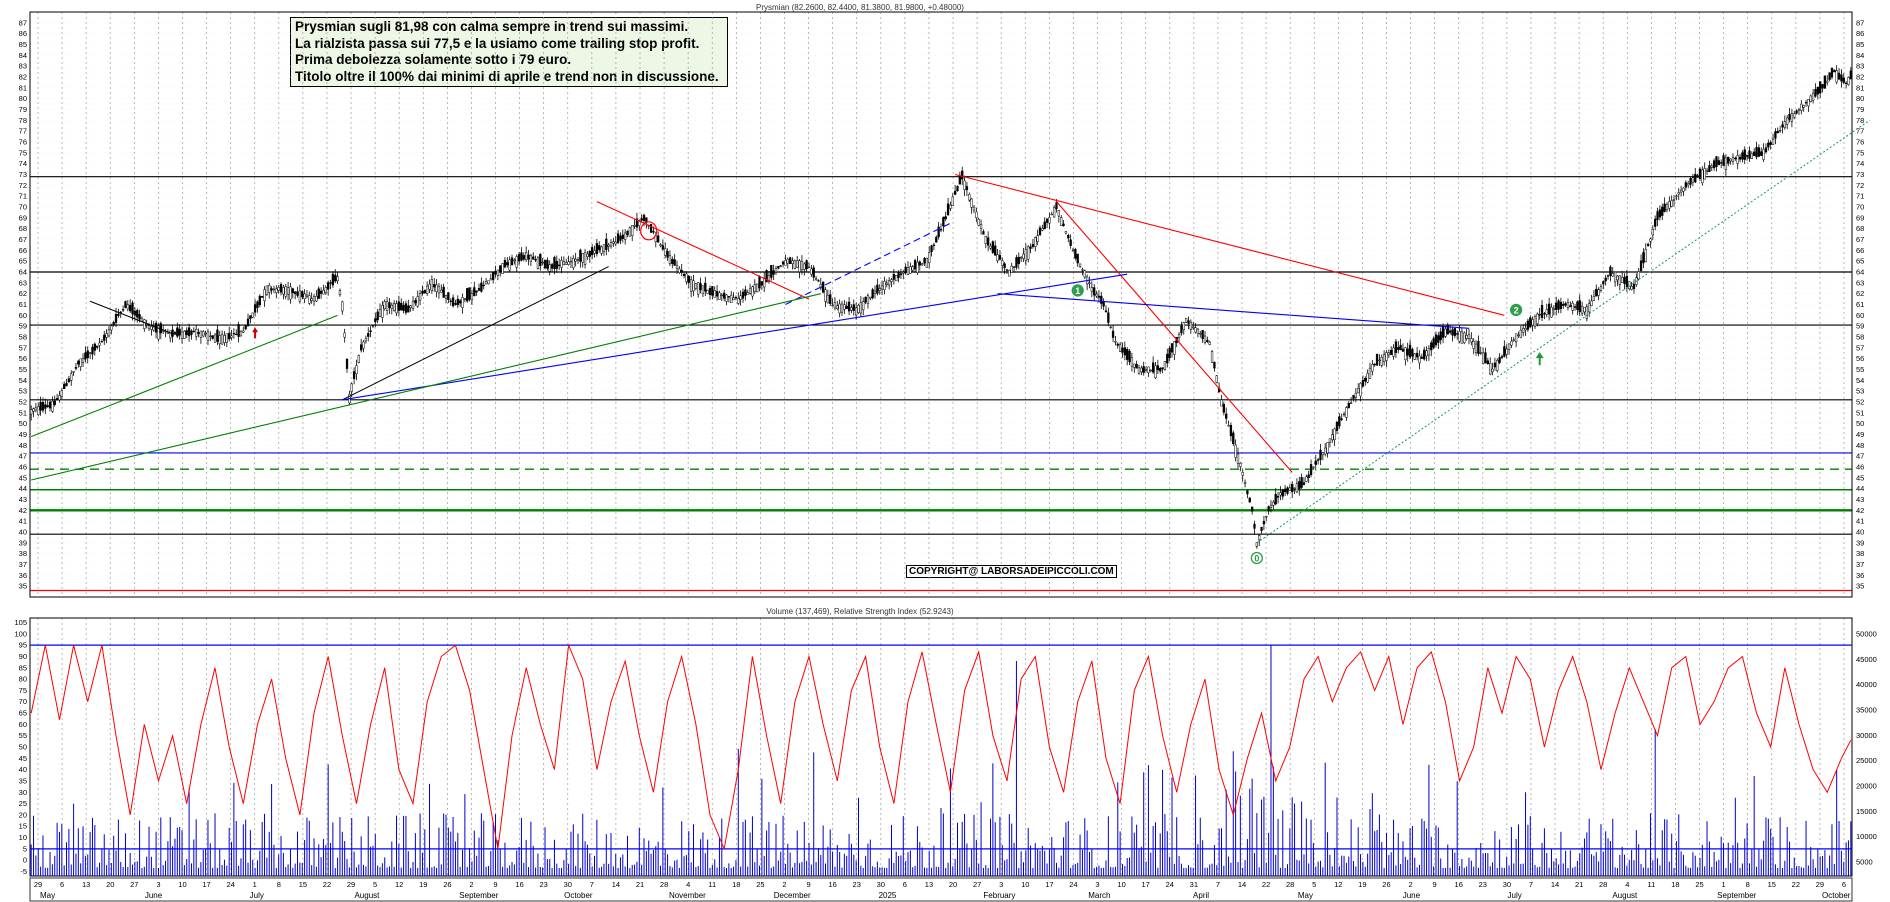 This screenshot has width=1890, height=902. Describe the element at coordinates (1290, 884) in the screenshot. I see `x-day-tick: 28` at that location.